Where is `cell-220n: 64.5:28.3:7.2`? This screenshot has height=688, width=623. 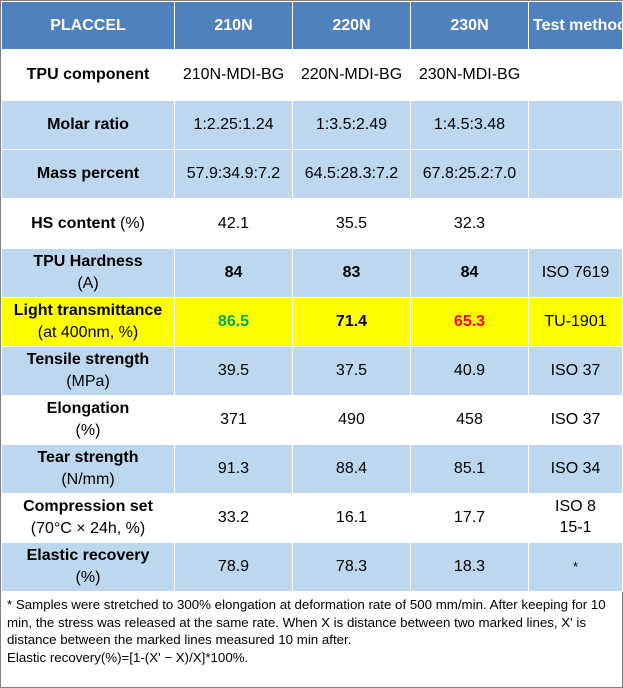 cell-220n: 64.5:28.3:7.2 is located at coordinates (351, 174).